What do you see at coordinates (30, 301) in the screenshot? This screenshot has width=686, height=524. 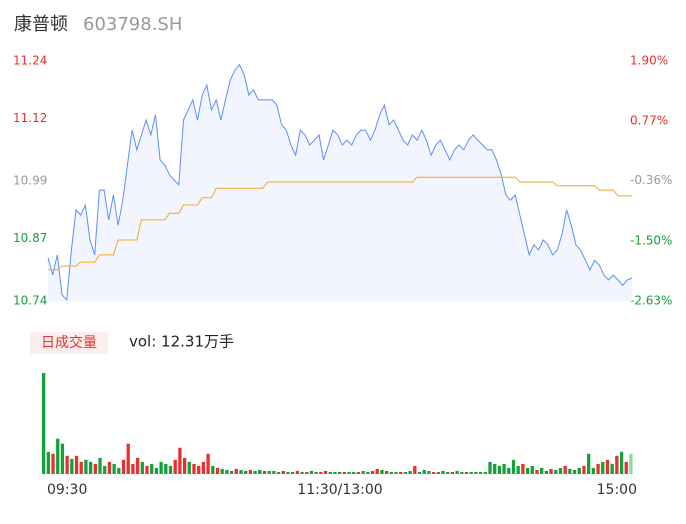 I see `y-tick-label: 10.74` at bounding box center [30, 301].